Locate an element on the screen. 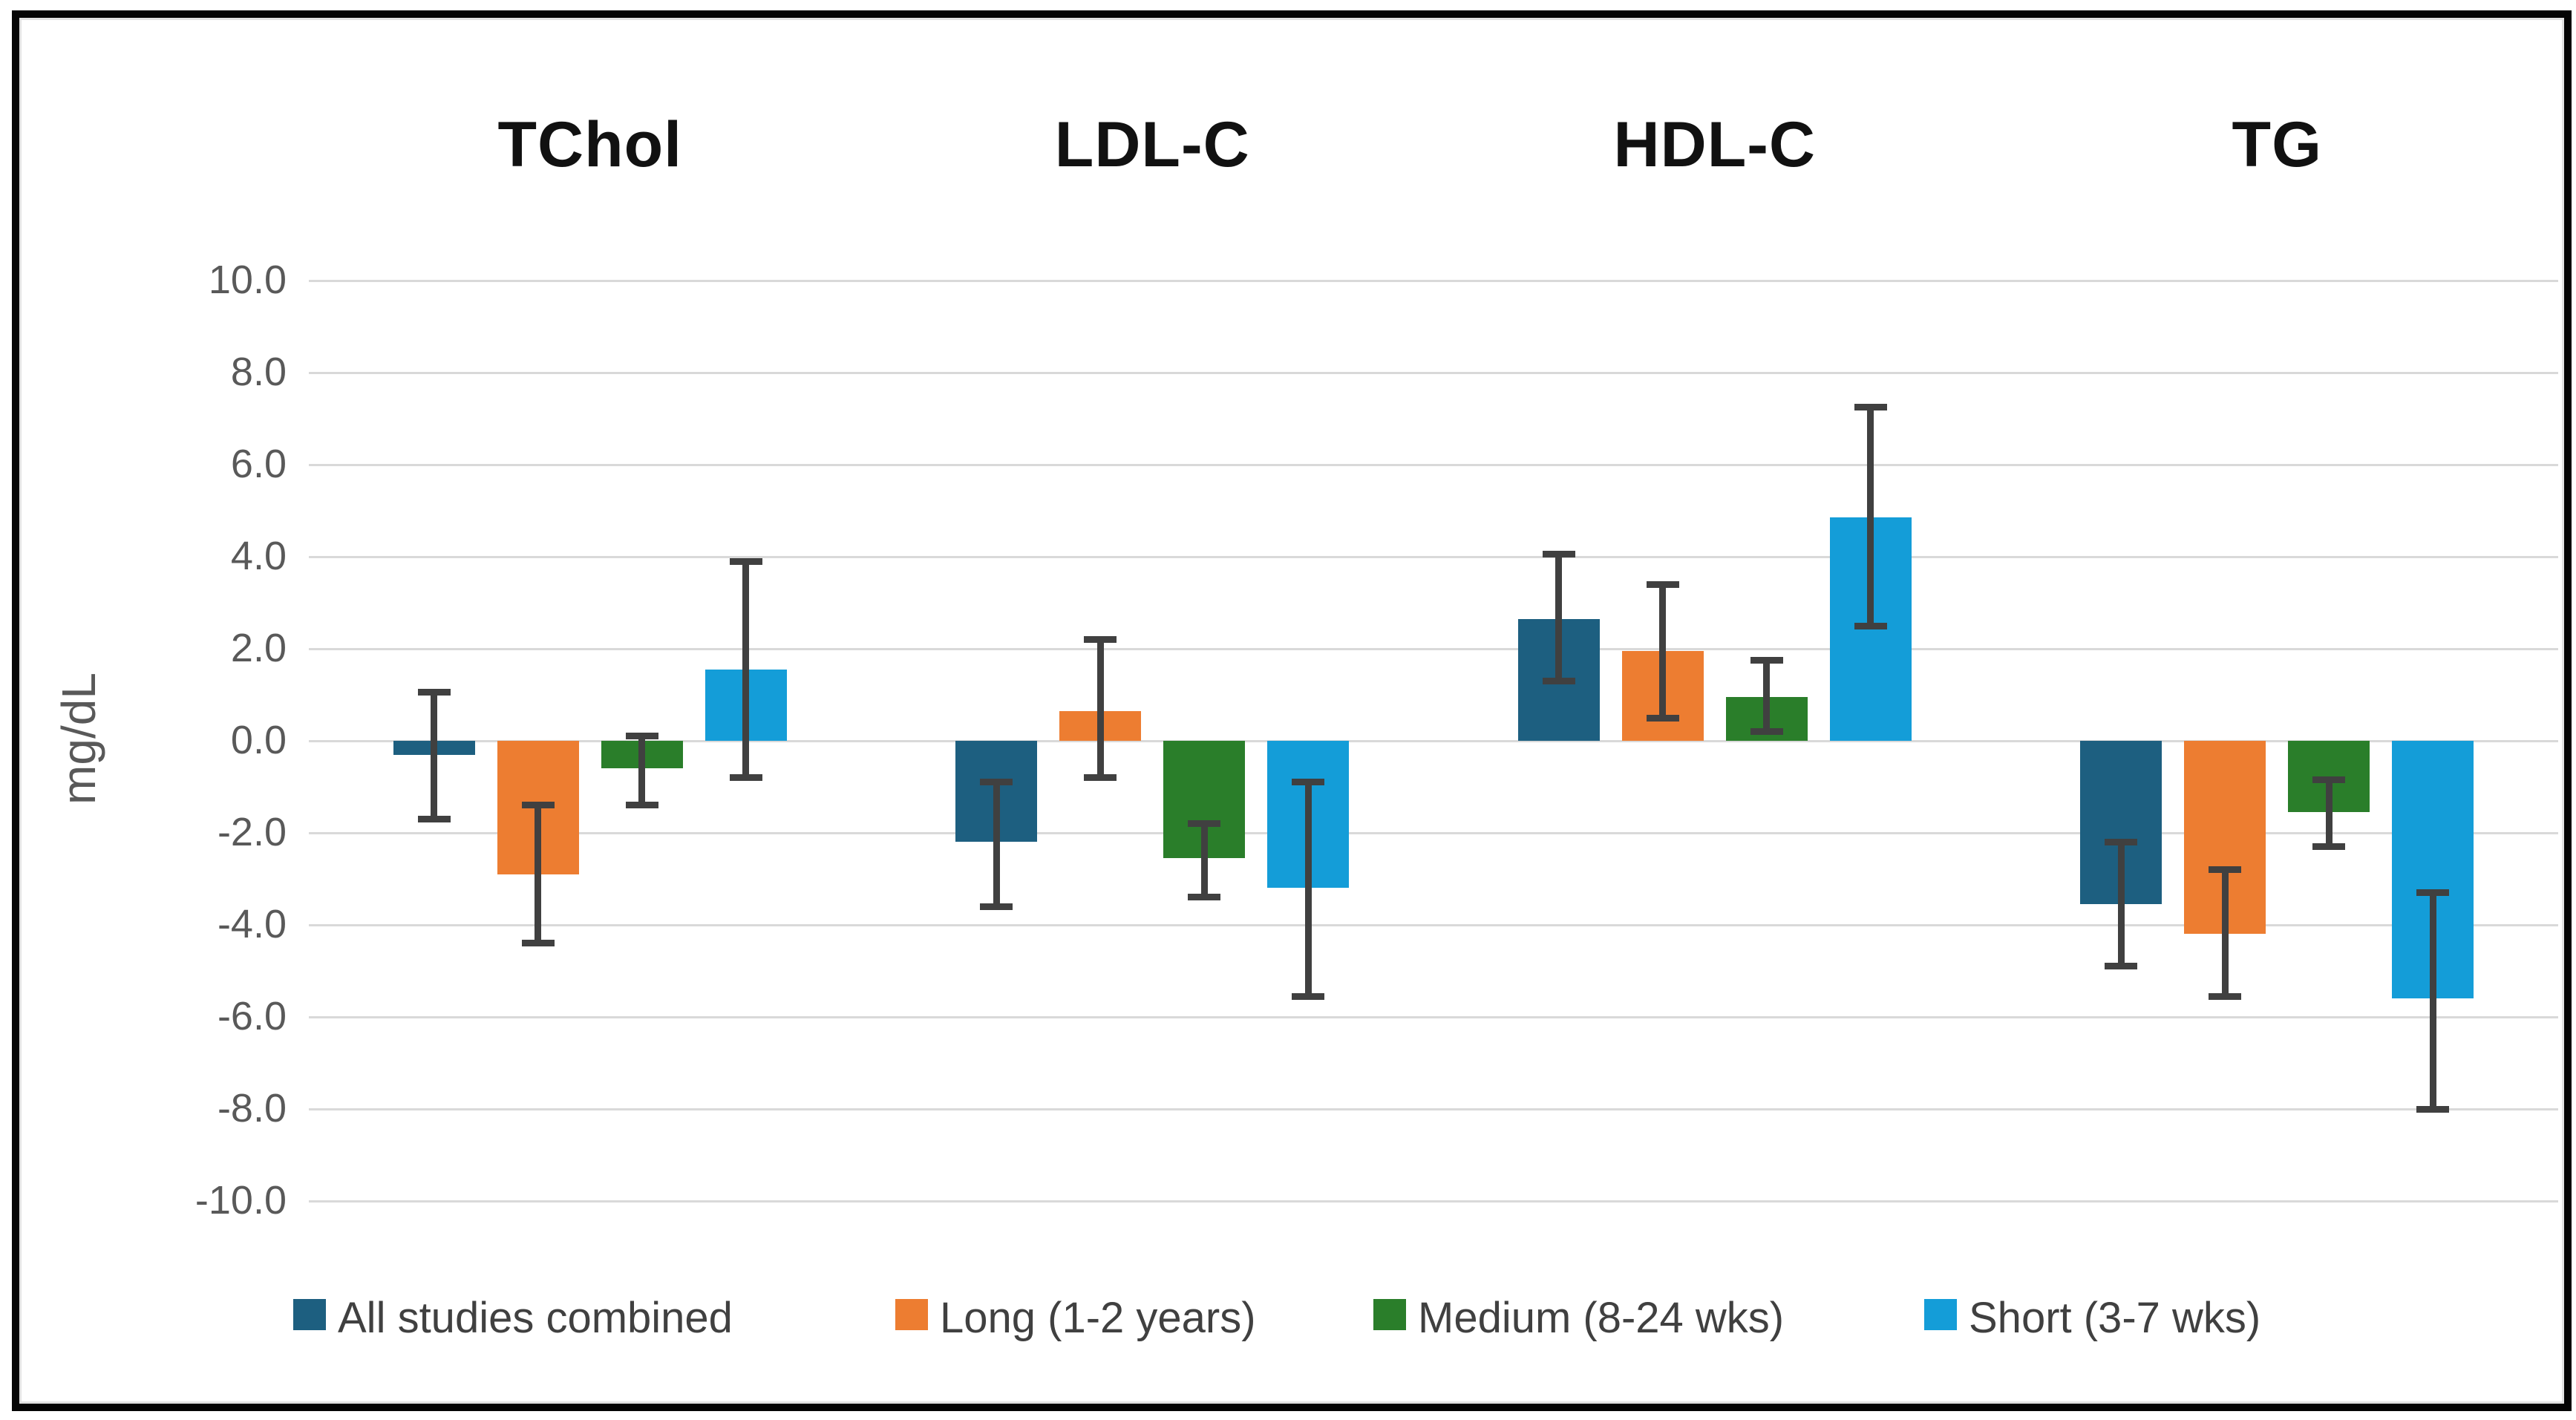 The width and height of the screenshot is (2576, 1420). y-tick-label: 4.0 is located at coordinates (258, 556).